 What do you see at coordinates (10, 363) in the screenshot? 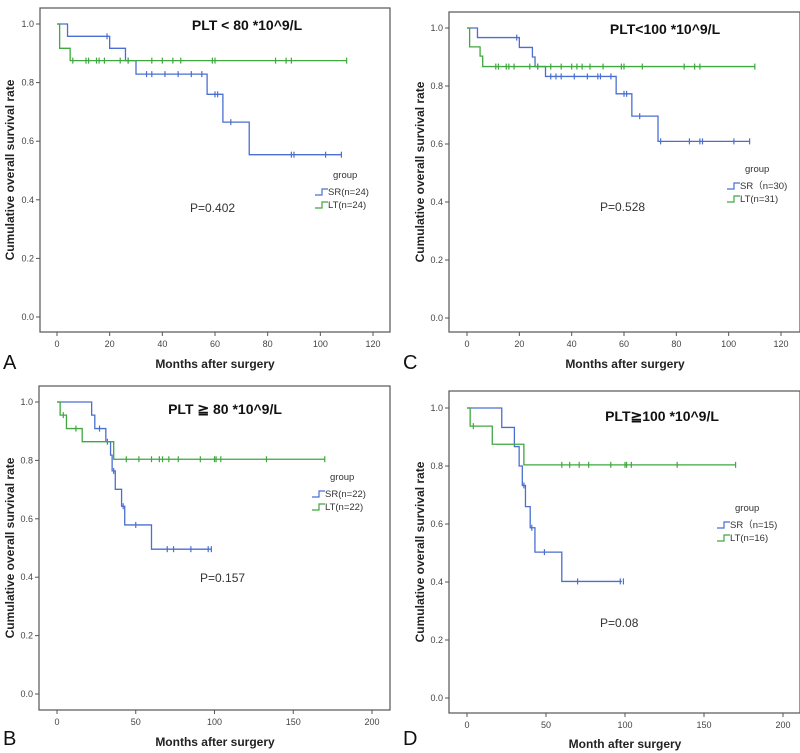
I see `panel-letter: A` at bounding box center [10, 363].